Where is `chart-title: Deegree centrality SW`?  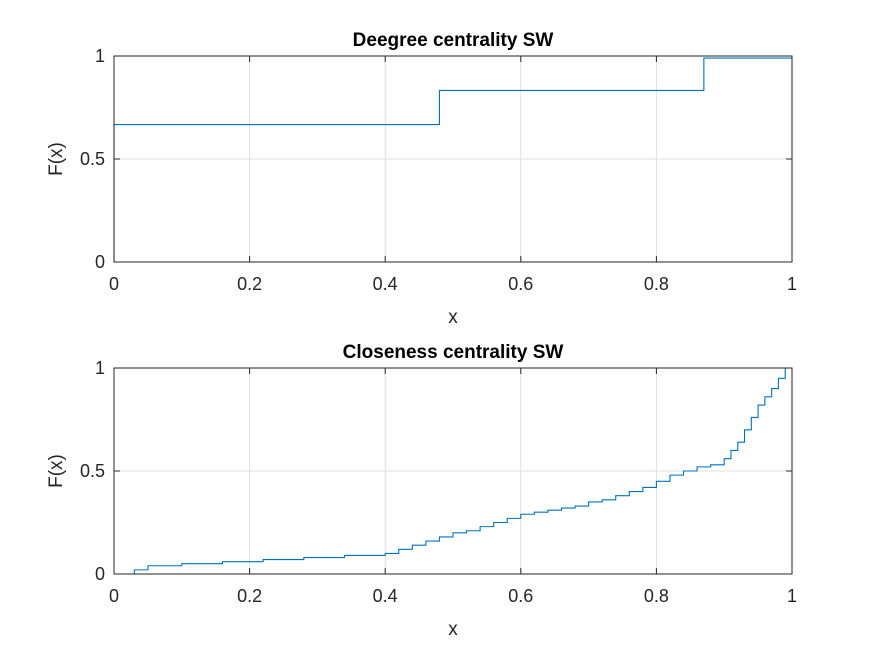 chart-title: Deegree centrality SW is located at coordinates (453, 40).